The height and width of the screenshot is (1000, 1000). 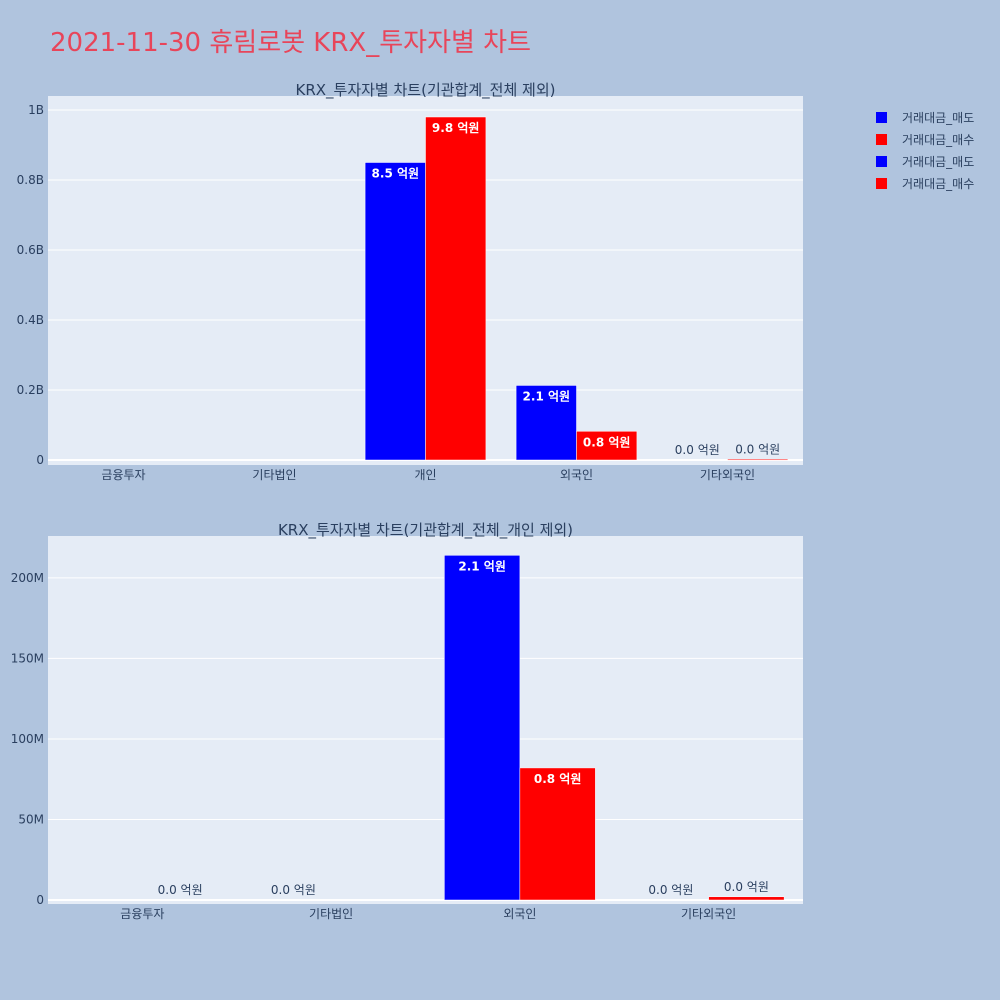 What do you see at coordinates (30, 390) in the screenshot?
I see `y-tick-label: 0.2B` at bounding box center [30, 390].